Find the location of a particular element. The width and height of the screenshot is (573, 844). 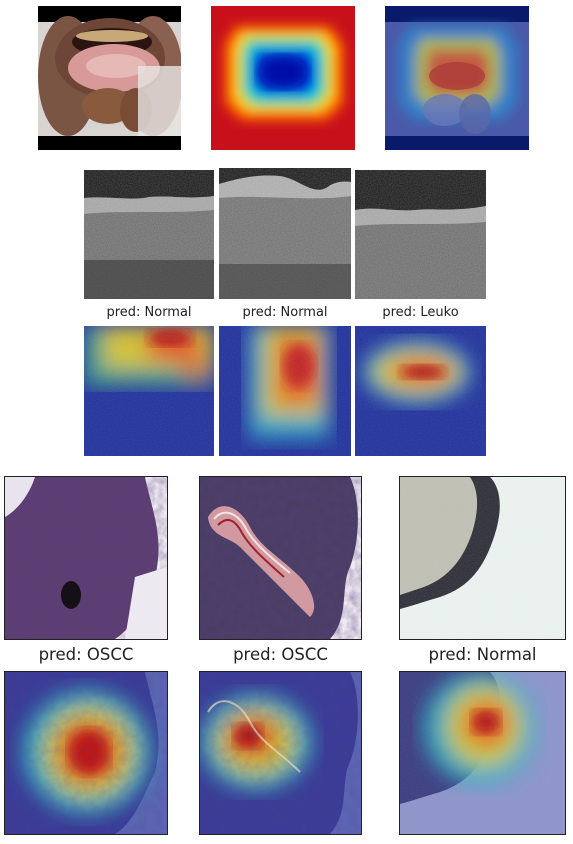

oct-prediction-label-3: pred: Leuko is located at coordinates (420, 312).